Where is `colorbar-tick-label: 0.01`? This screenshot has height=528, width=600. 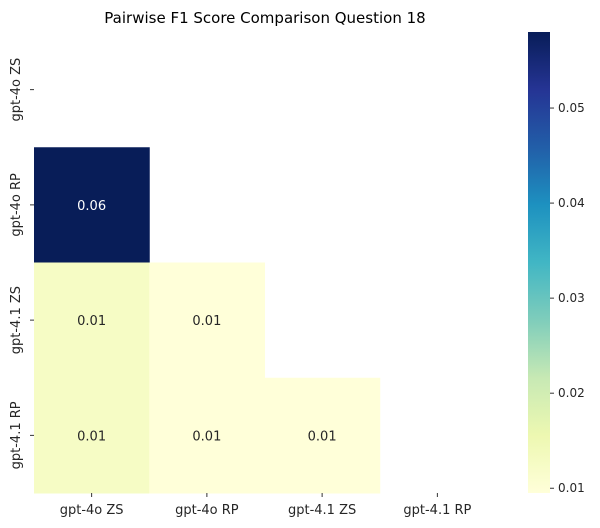 colorbar-tick-label: 0.01 is located at coordinates (571, 488).